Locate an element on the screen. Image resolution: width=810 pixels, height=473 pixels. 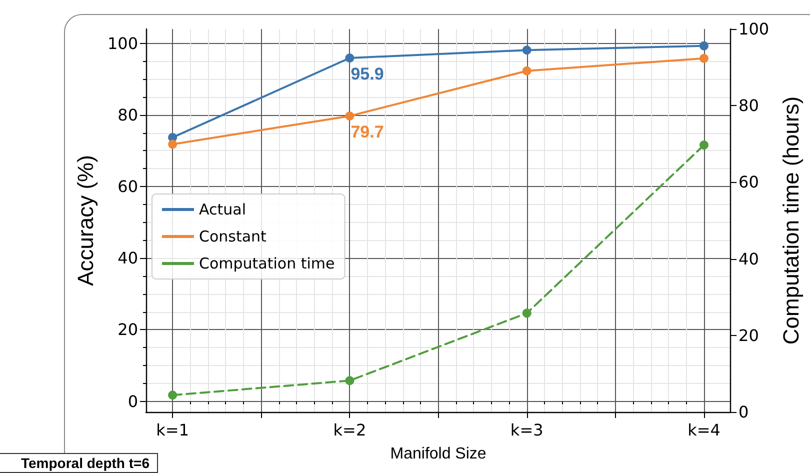
y2-tick-label: 0 is located at coordinates (743, 412).